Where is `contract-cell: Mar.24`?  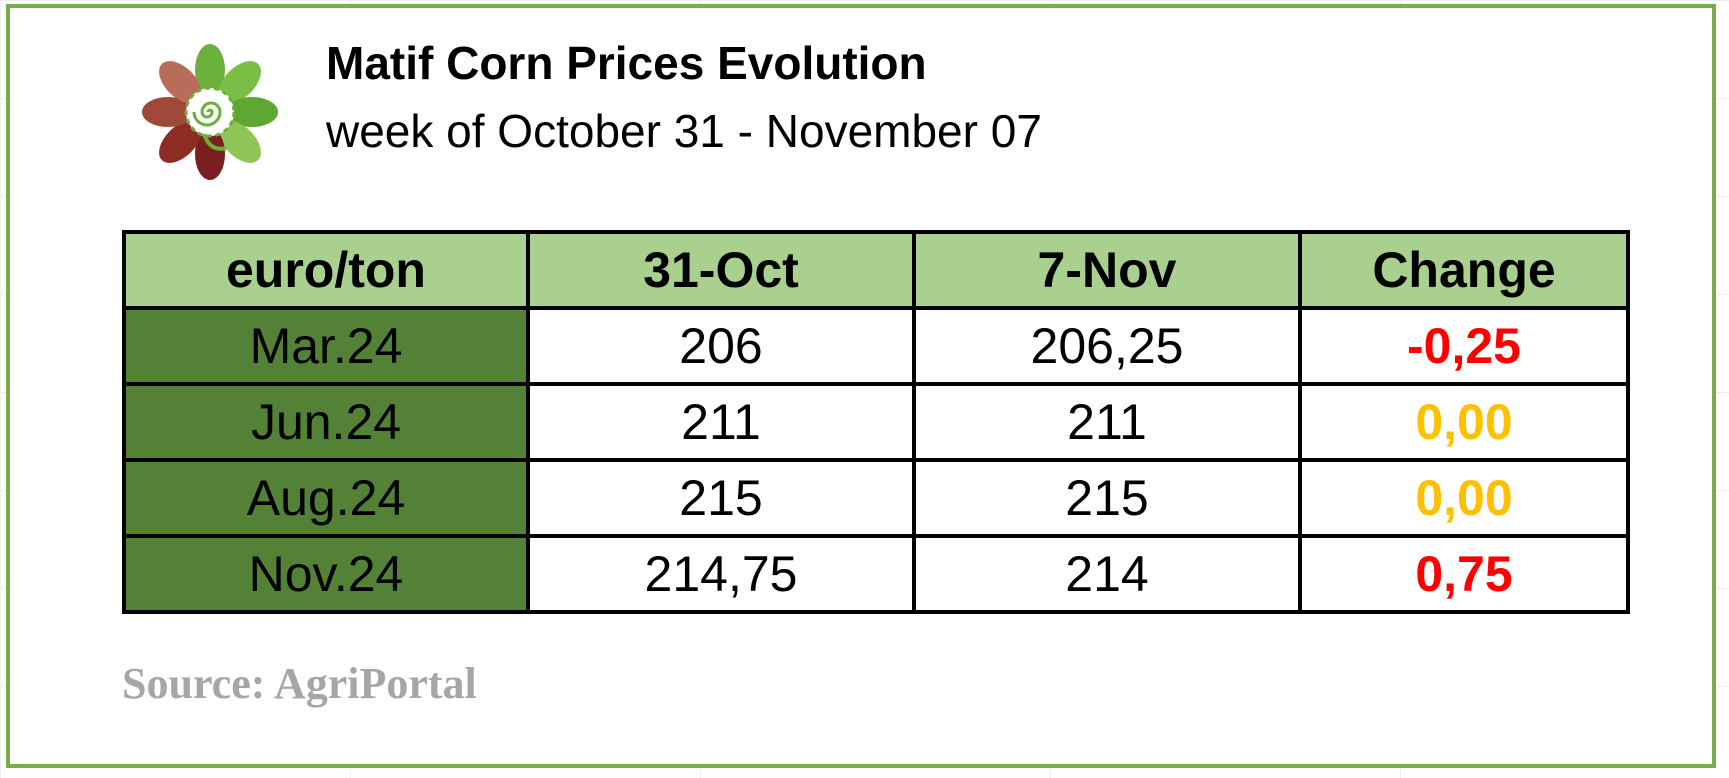
contract-cell: Mar.24 is located at coordinates (326, 346).